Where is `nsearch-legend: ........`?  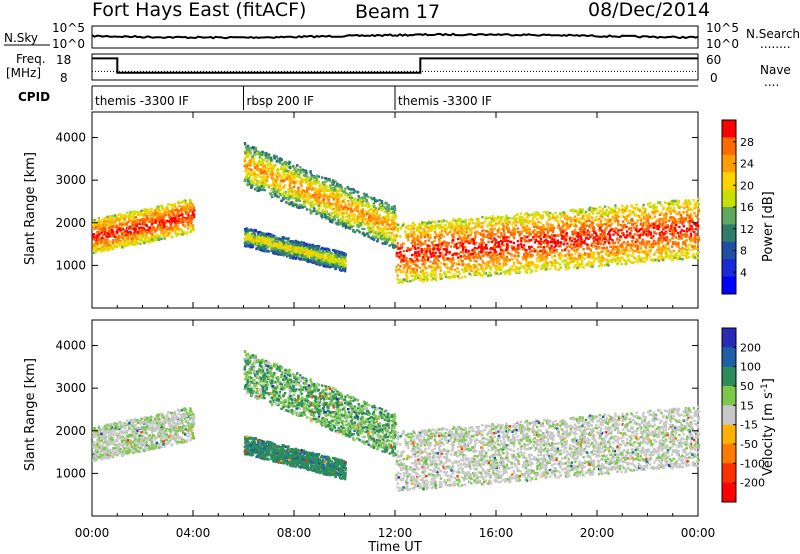 nsearch-legend: ........ is located at coordinates (775, 44).